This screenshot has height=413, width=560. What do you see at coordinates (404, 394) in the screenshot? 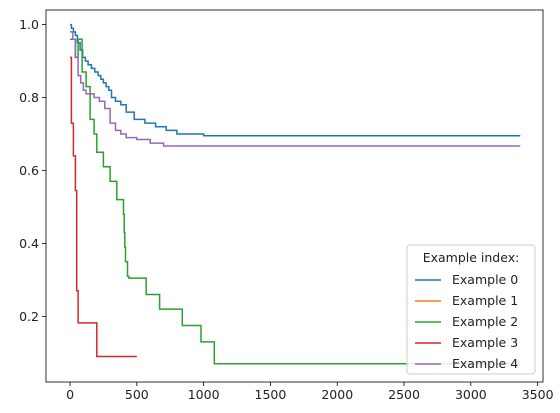
I see `x-tick-label: 2500` at bounding box center [404, 394].